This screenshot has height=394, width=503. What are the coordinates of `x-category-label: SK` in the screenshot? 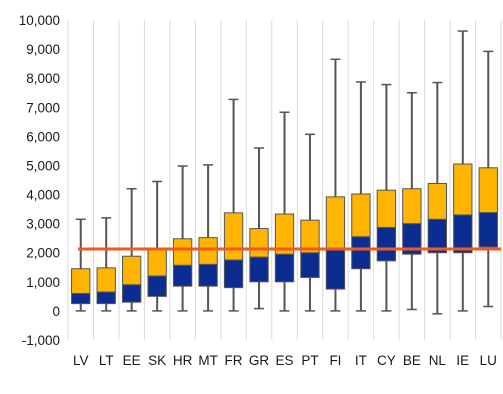 It's located at (157, 360).